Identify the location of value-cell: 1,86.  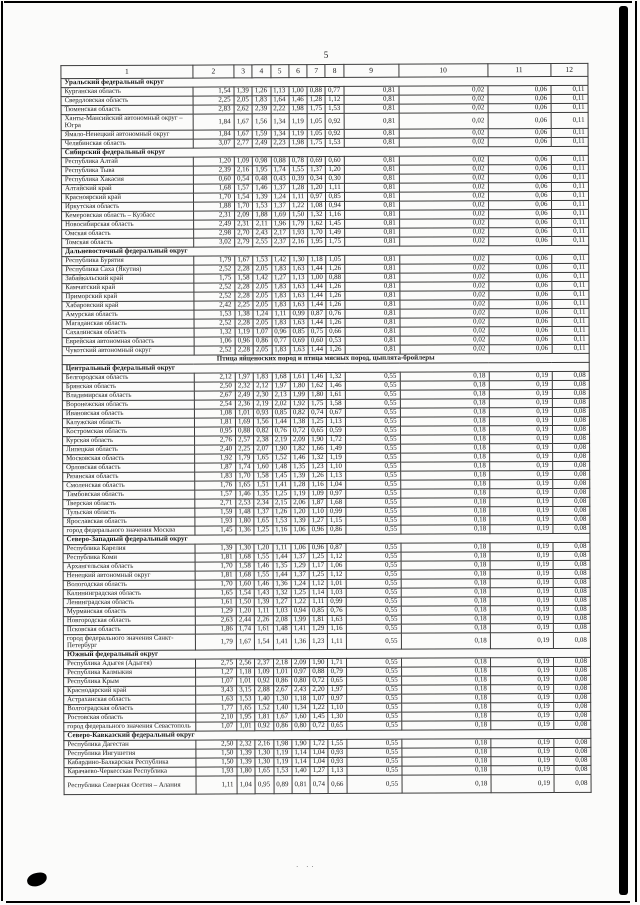
(216, 629).